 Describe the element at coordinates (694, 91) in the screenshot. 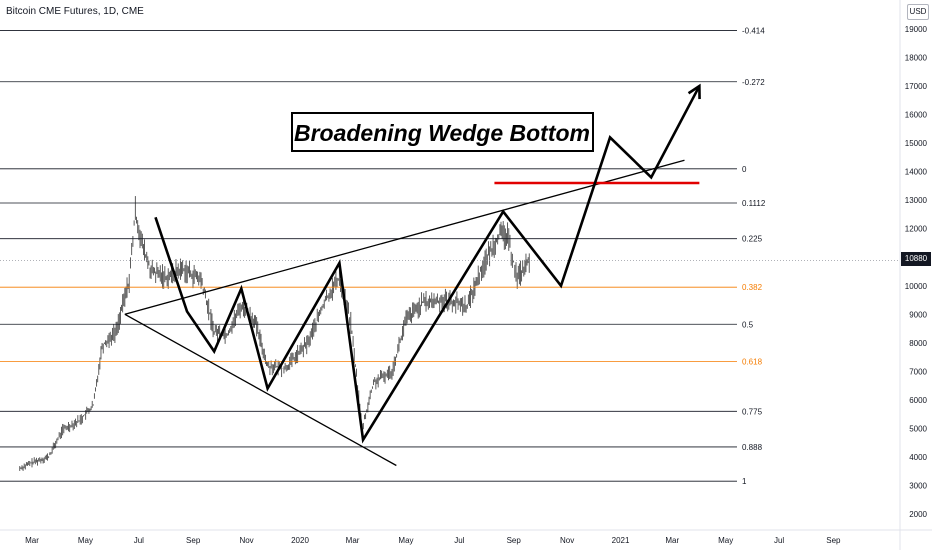

I see `projection-arrowhead` at that location.